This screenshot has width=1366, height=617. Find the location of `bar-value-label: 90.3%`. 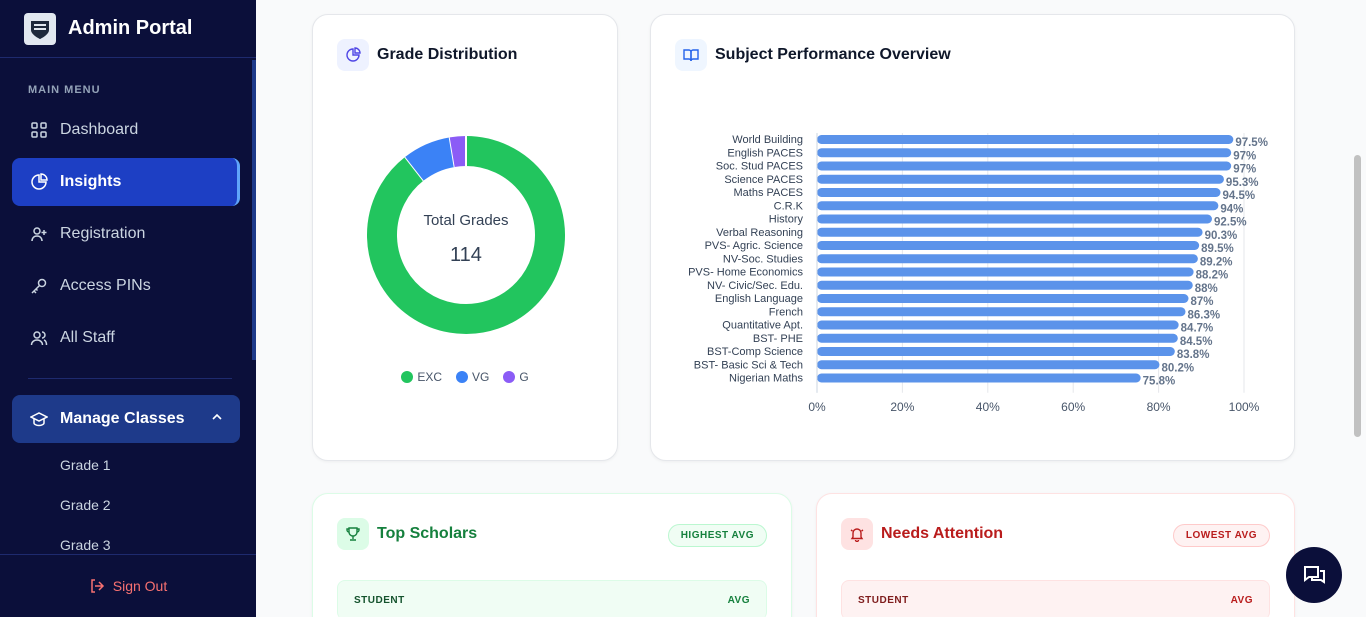

bar-value-label: 90.3% is located at coordinates (1221, 236).